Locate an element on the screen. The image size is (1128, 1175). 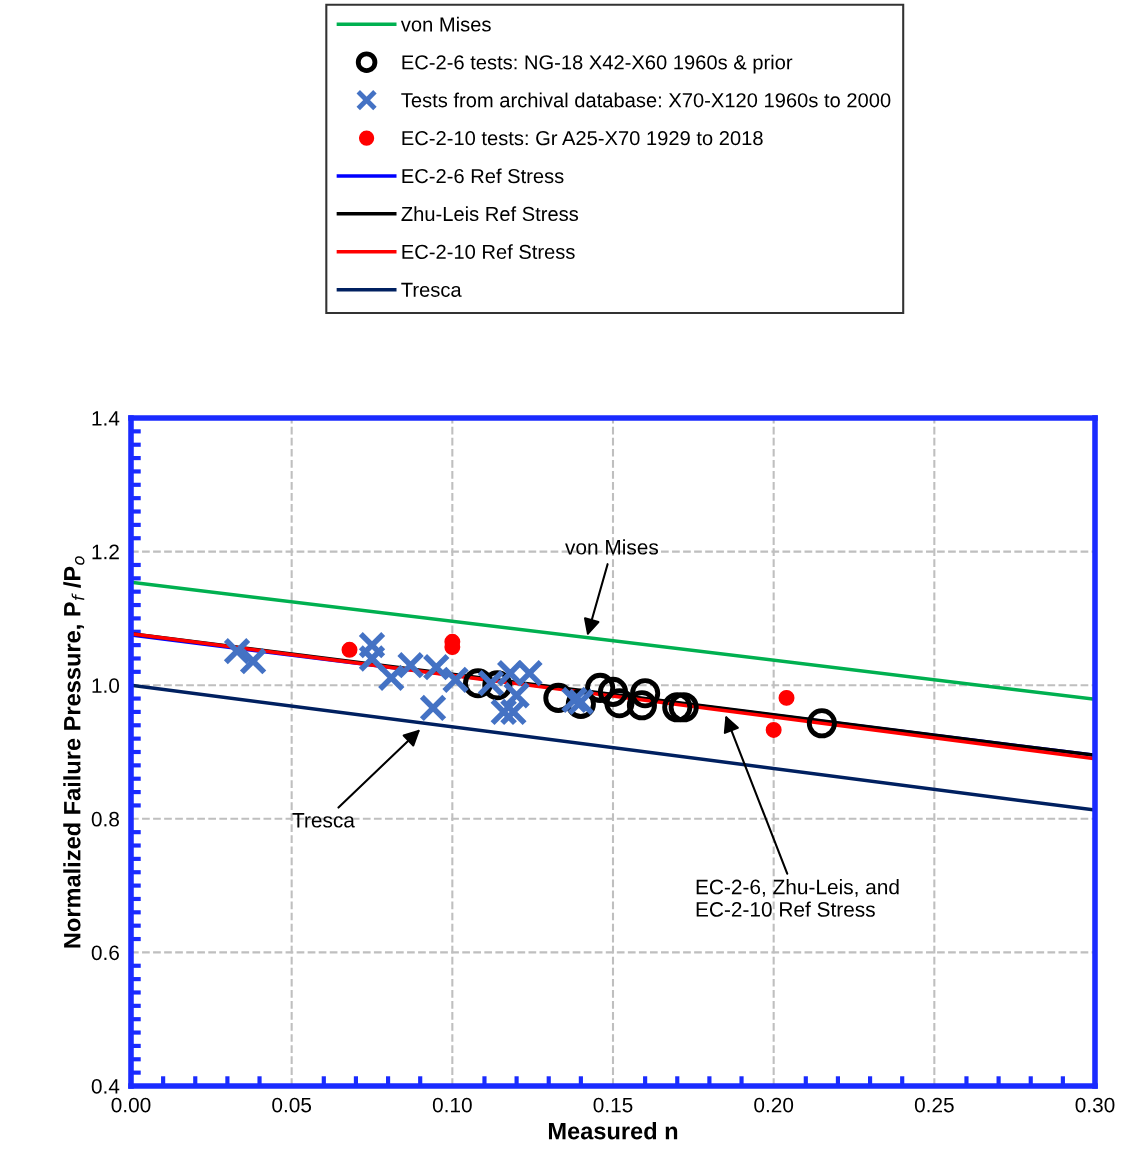
legend-label: EC-2-10 Ref Stress is located at coordinates (488, 252).